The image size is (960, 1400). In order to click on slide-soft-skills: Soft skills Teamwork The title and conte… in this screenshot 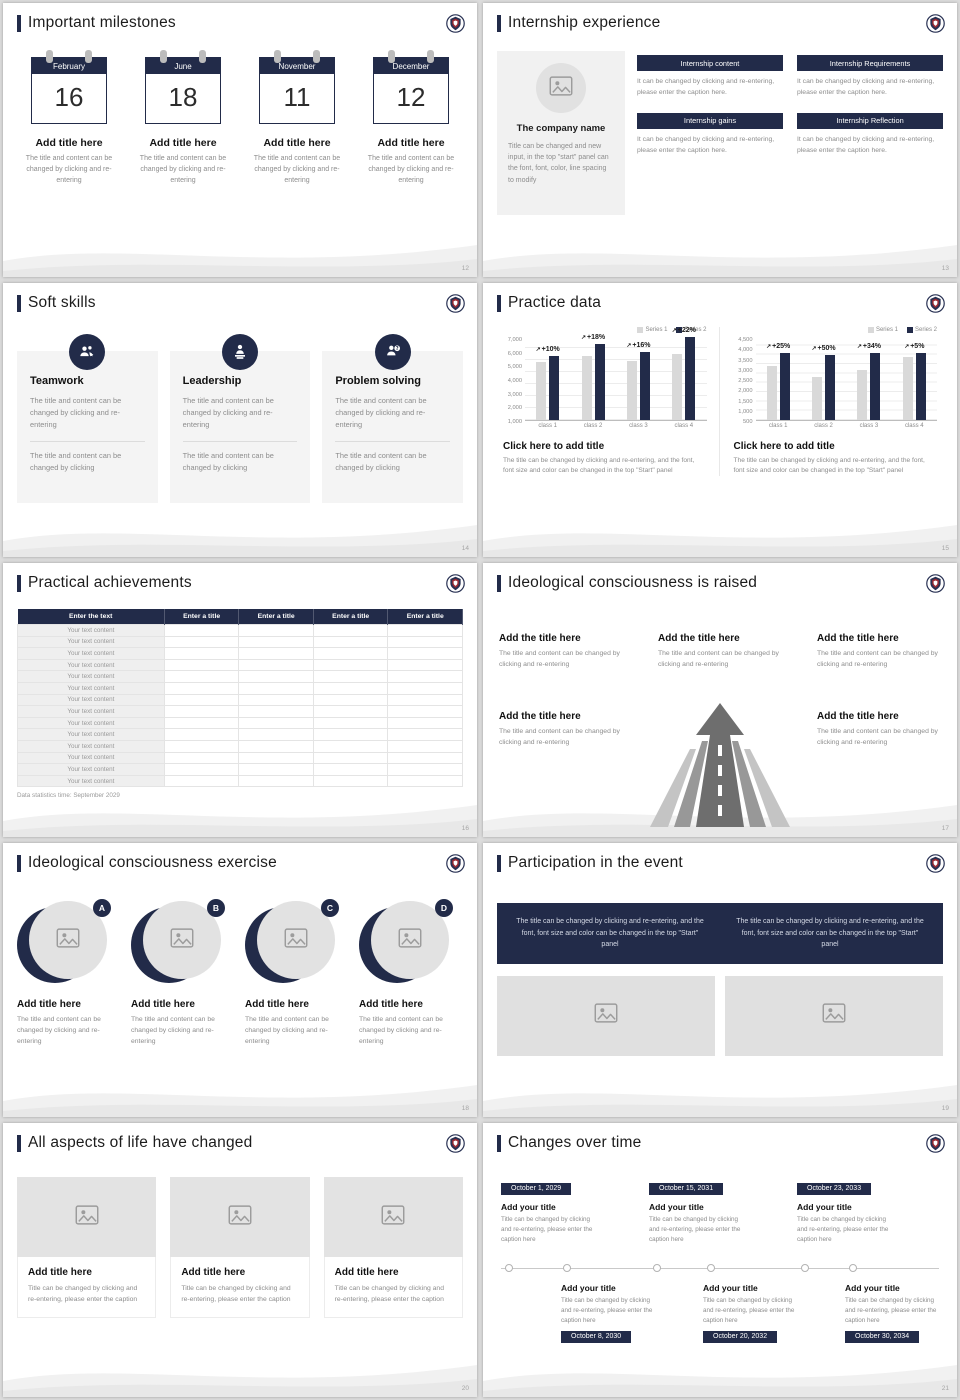, I will do `click(240, 420)`.